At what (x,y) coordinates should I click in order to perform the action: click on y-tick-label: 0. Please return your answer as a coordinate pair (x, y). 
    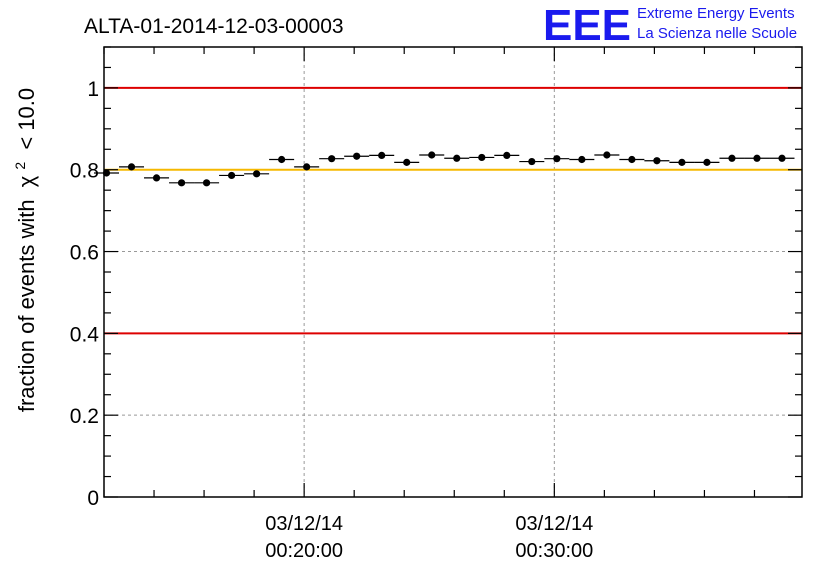
    Looking at the image, I should click on (93, 498).